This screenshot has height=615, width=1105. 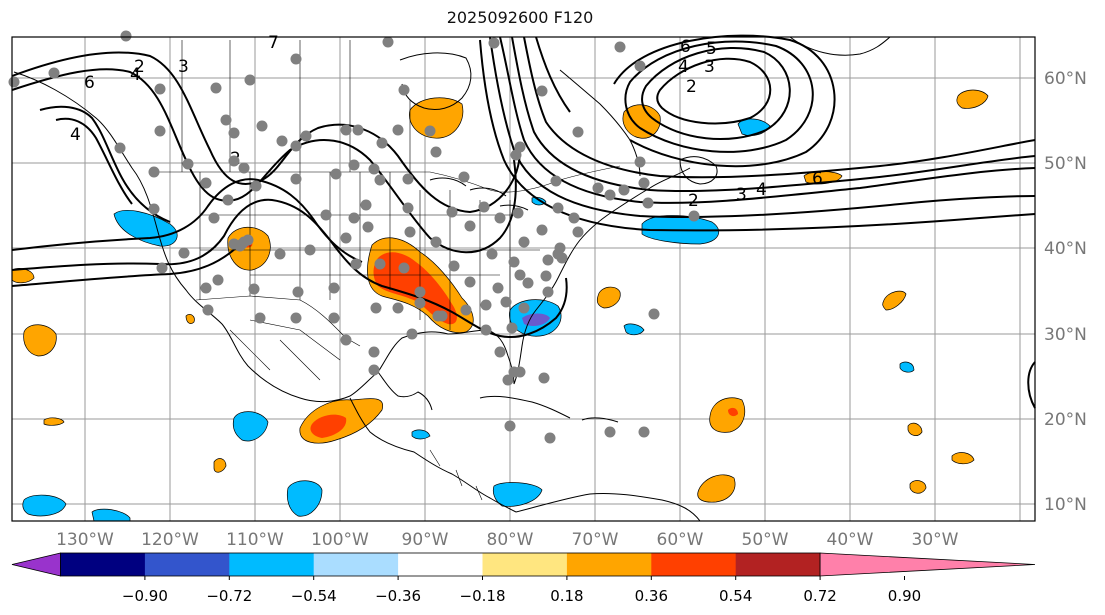 I want to click on border-us-canada, so click(x=385, y=179).